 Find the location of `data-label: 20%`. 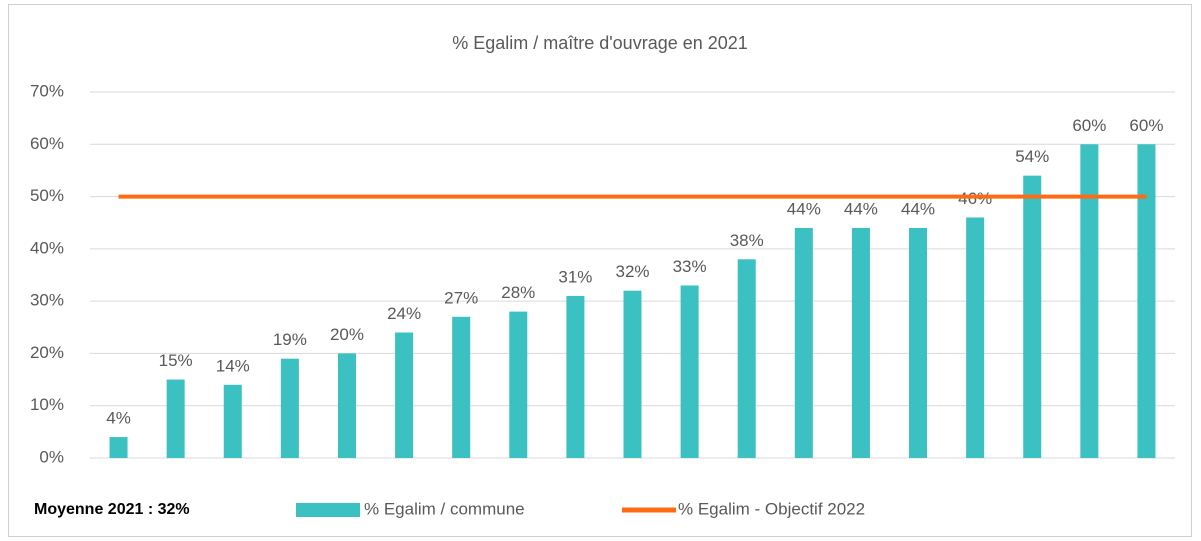

data-label: 20% is located at coordinates (347, 334).